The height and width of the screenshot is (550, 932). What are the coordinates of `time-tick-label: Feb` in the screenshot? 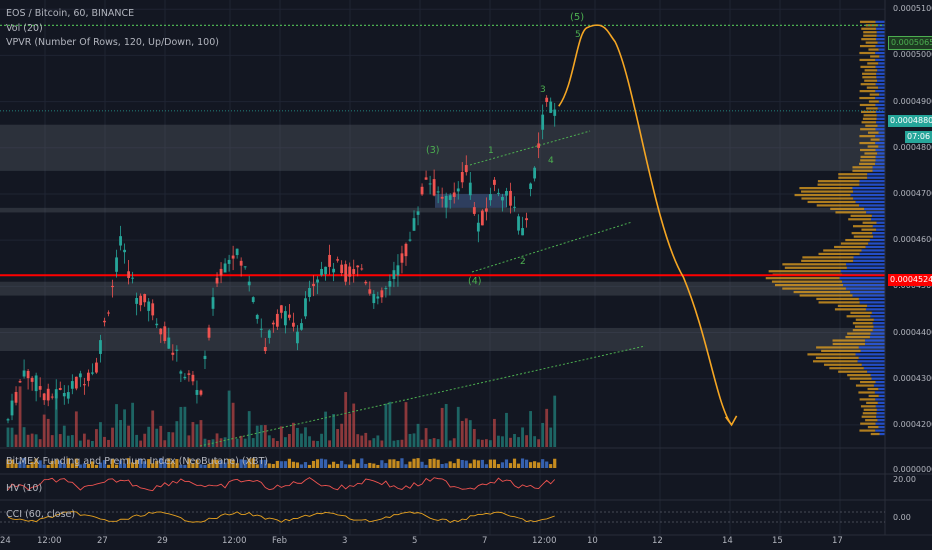 It's located at (280, 541).